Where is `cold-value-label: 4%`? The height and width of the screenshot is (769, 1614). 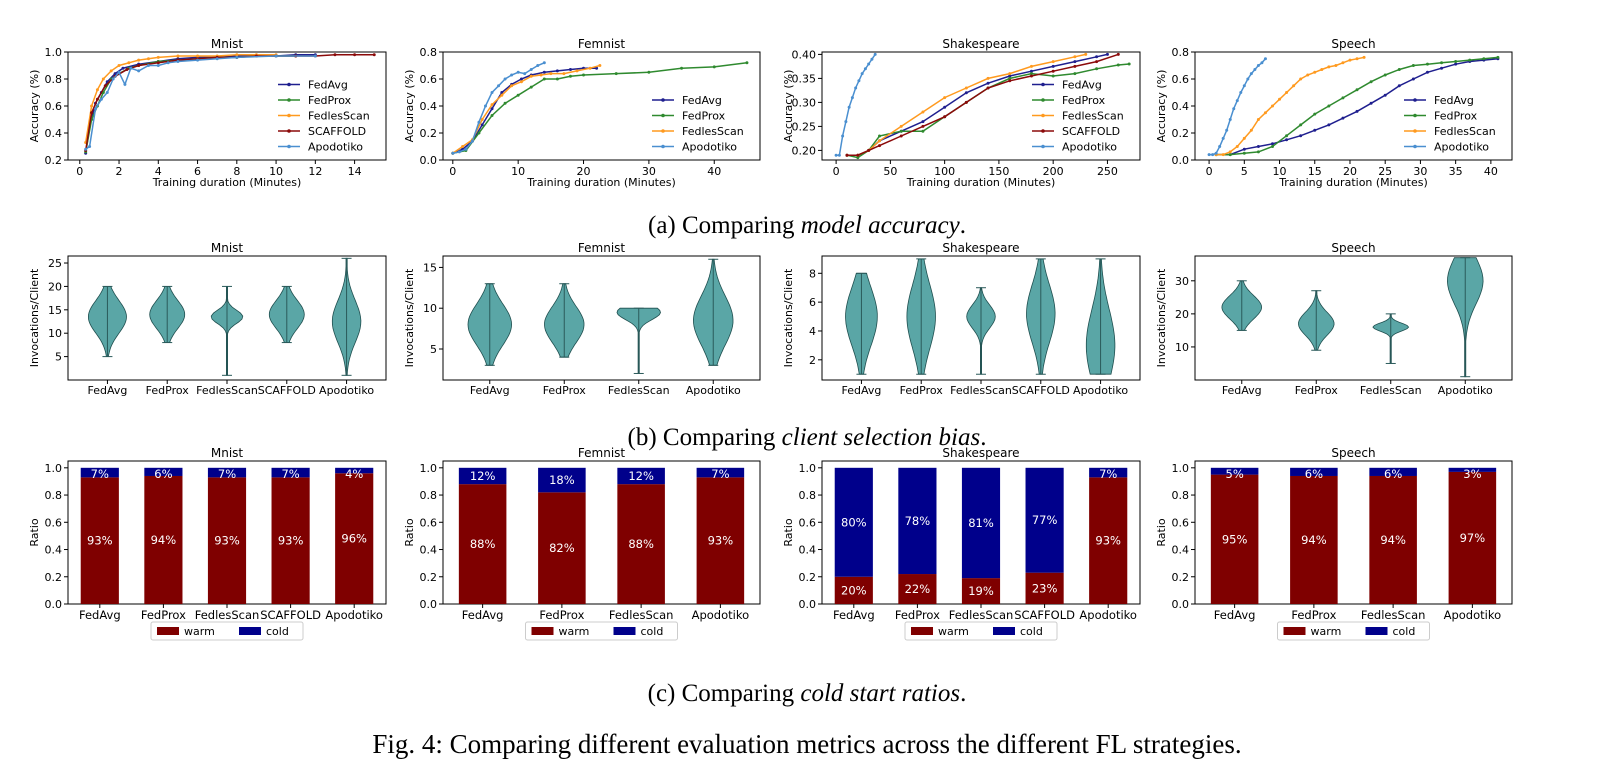 cold-value-label: 4% is located at coordinates (354, 474).